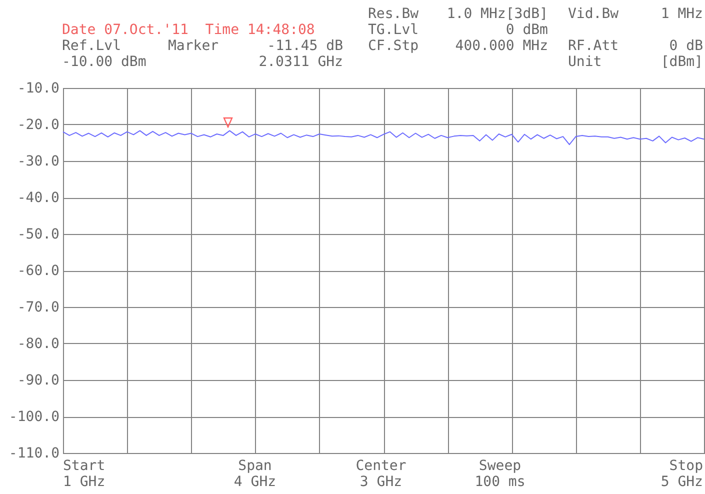 Image resolution: width=705 pixels, height=494 pixels. I want to click on text: Span 4 GHz, so click(255, 474).